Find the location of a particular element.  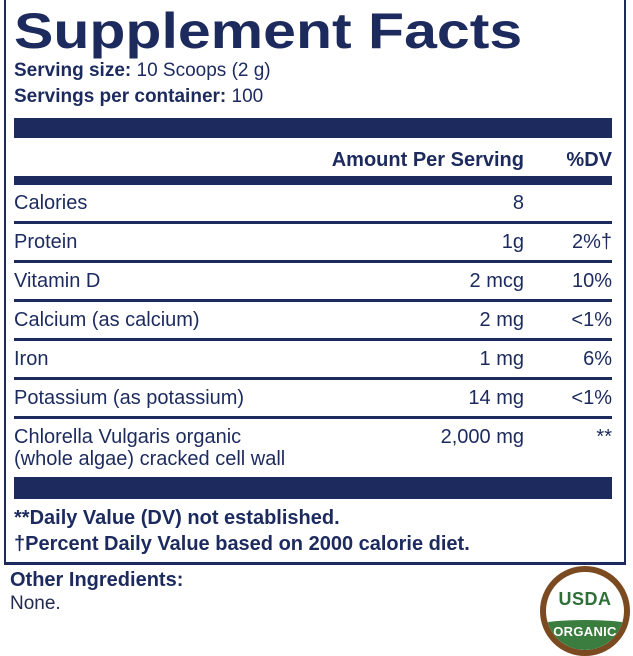

nutrient-amount: 2 mg is located at coordinates (501, 320).